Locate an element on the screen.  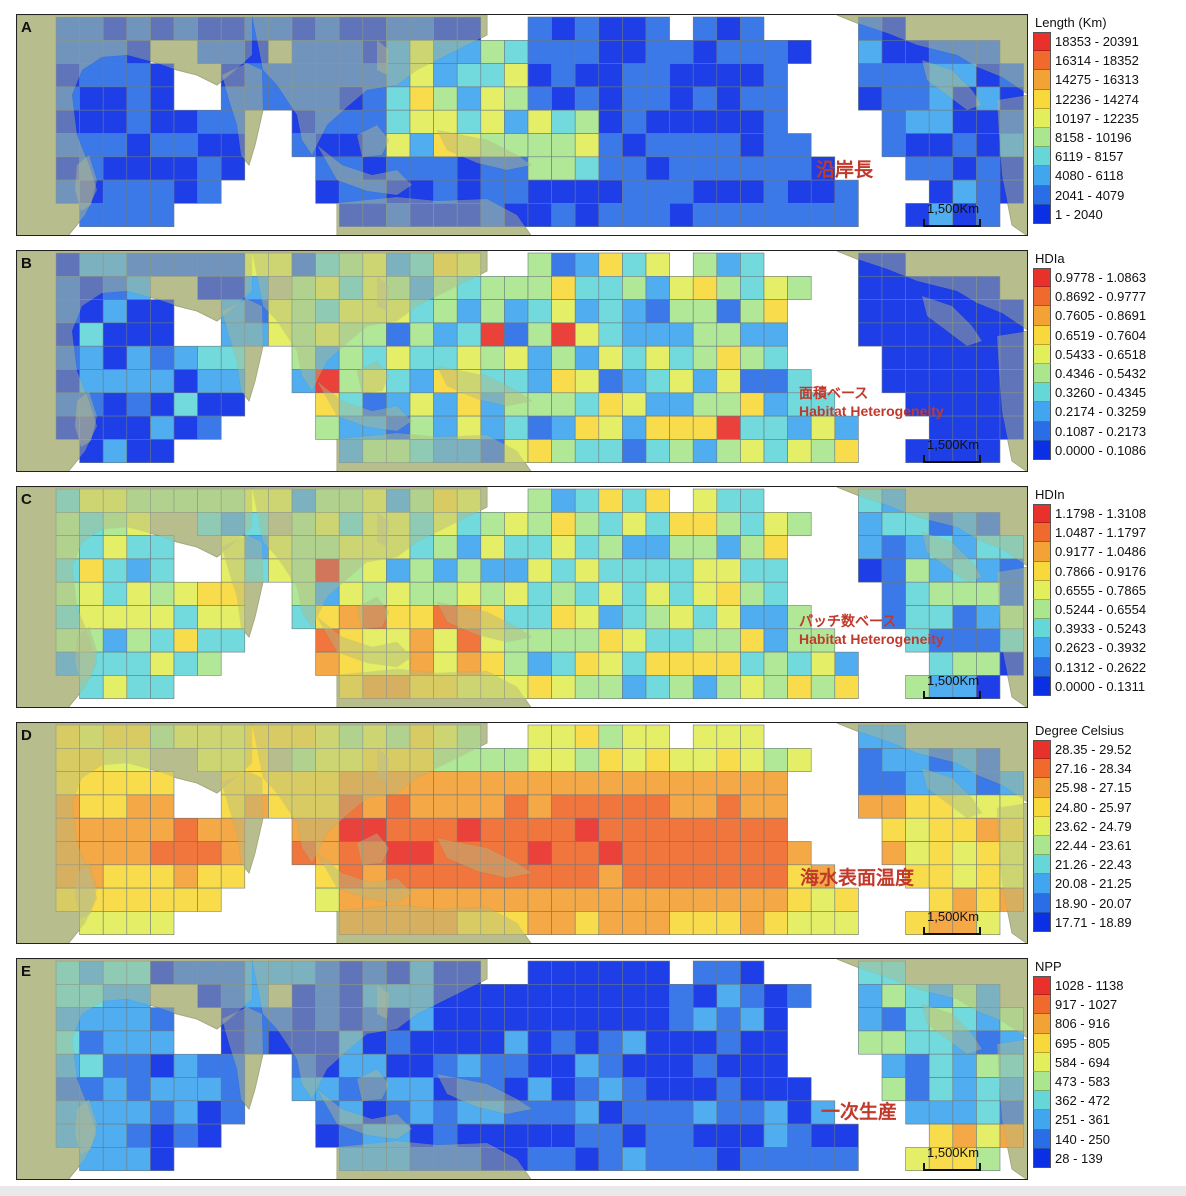
legend-label: 28 - 139 is located at coordinates (1079, 1158).